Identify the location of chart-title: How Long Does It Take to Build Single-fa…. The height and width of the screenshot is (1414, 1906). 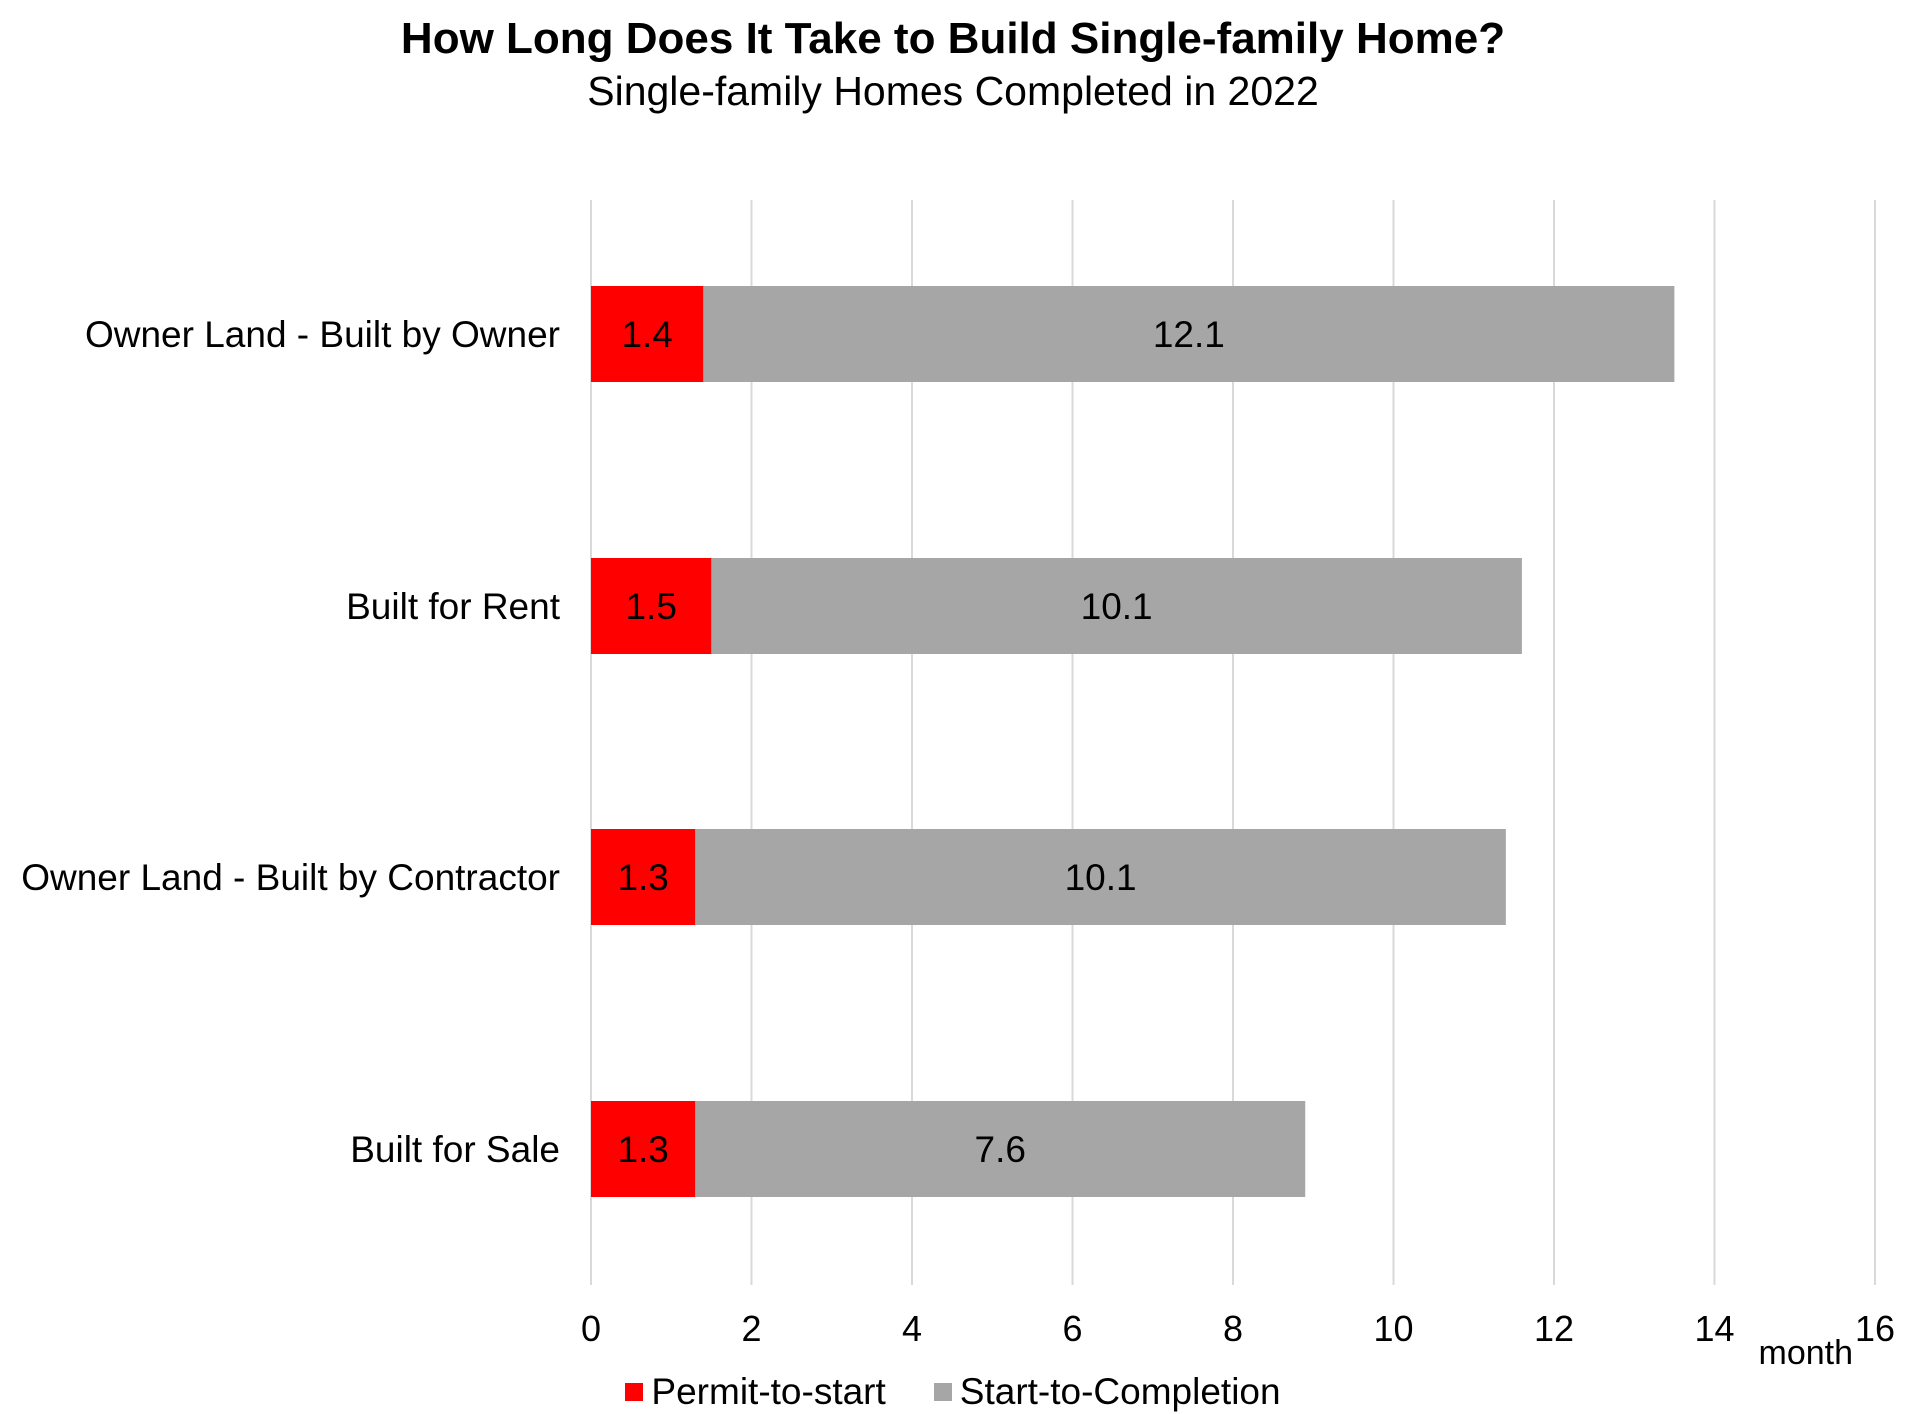
(953, 38).